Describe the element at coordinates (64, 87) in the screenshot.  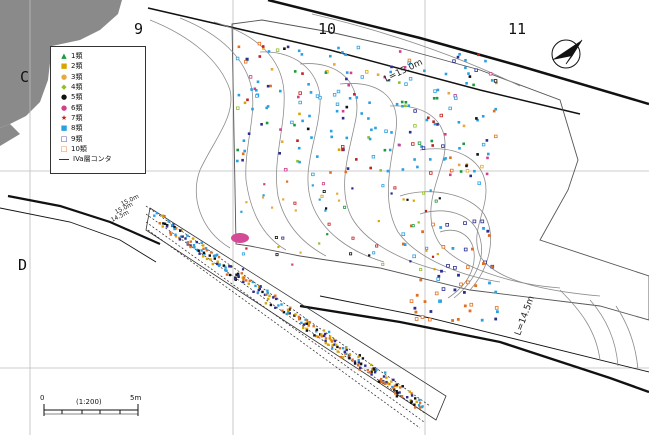
I see `legend-symbol-icon: ◆` at that location.